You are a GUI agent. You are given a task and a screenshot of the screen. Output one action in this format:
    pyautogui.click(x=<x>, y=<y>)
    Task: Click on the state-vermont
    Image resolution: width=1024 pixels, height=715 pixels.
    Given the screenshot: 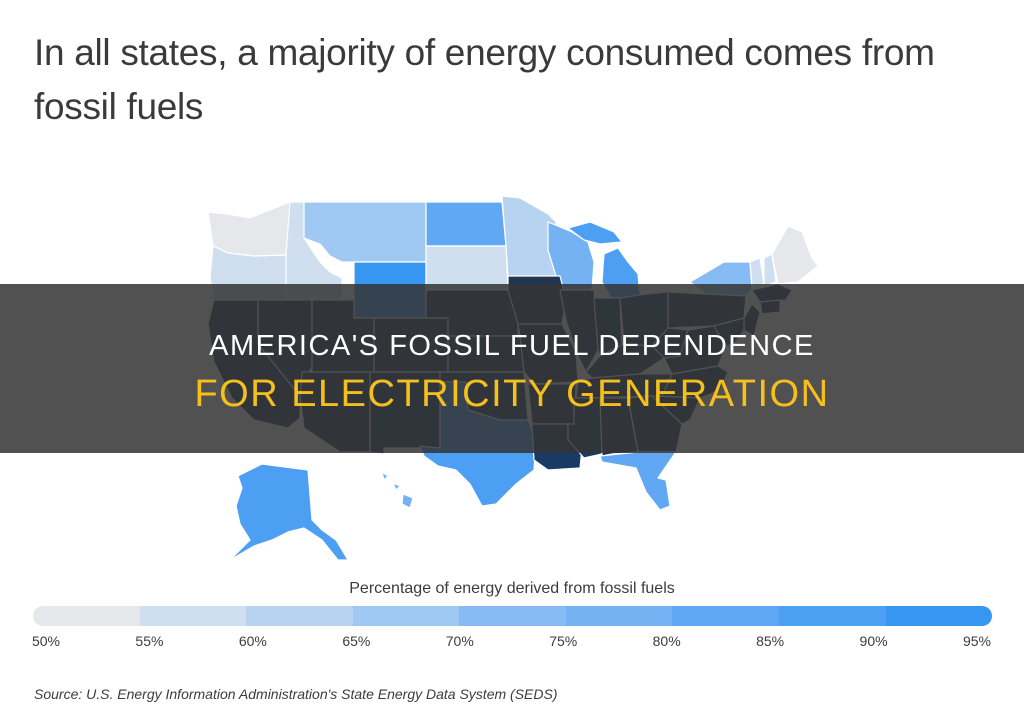 What is the action you would take?
    pyautogui.click(x=757, y=272)
    